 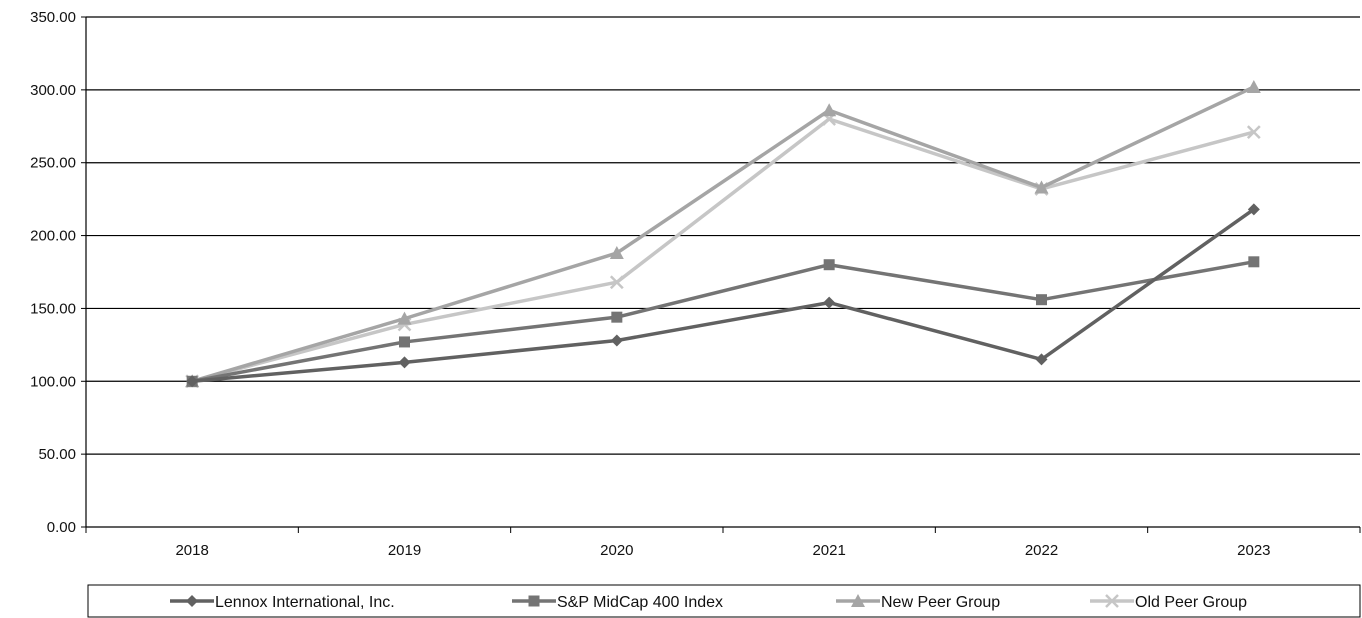 I want to click on y-tick-label: 300.00, so click(x=53, y=90).